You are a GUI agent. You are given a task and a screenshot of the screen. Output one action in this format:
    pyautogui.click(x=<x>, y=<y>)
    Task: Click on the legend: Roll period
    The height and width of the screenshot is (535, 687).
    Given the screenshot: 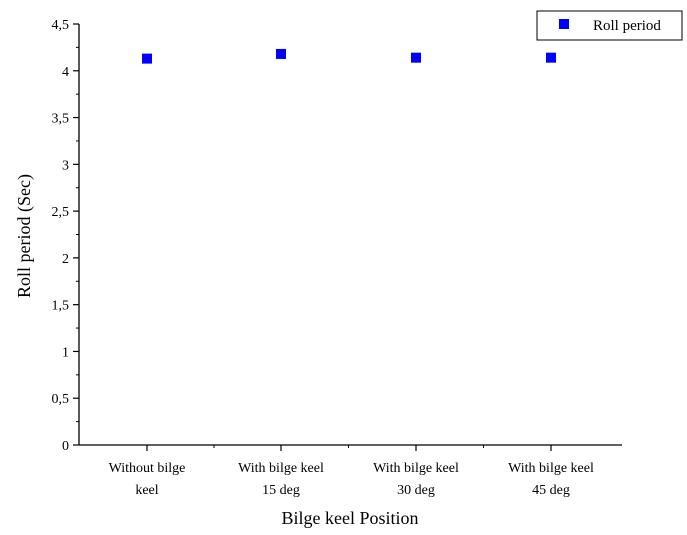 What is the action you would take?
    pyautogui.click(x=609, y=25)
    